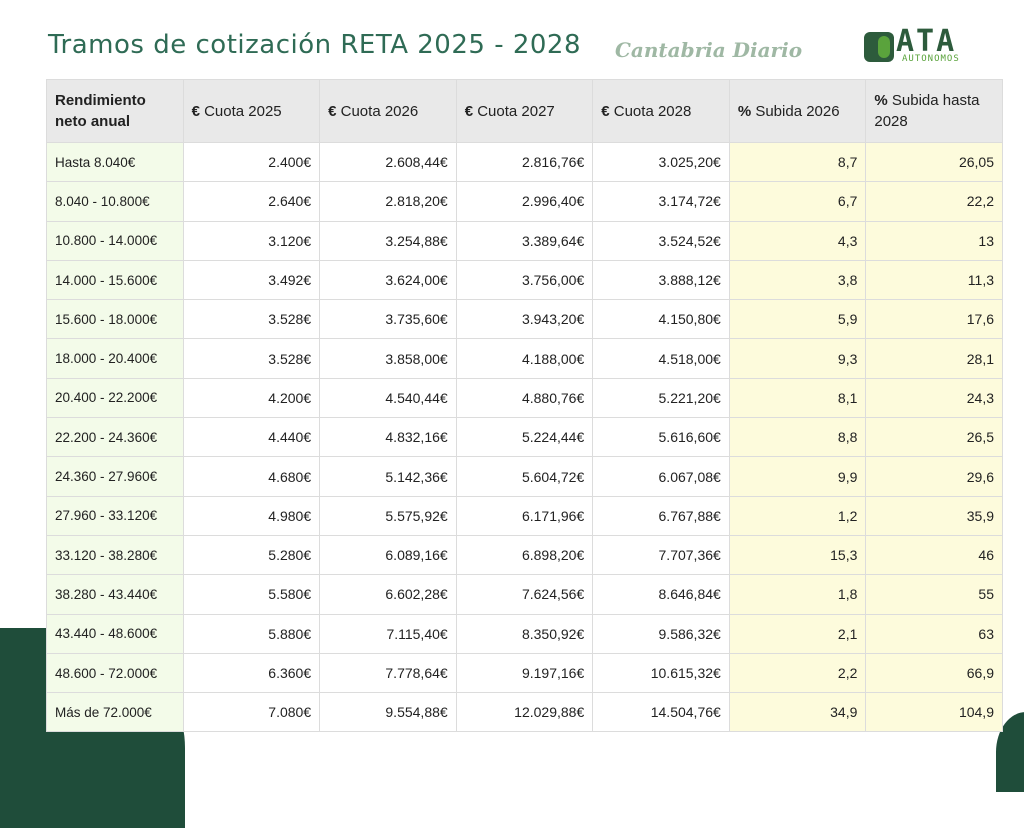 The image size is (1024, 828). Describe the element at coordinates (661, 633) in the screenshot. I see `quota-cell: 9.586,32€` at that location.